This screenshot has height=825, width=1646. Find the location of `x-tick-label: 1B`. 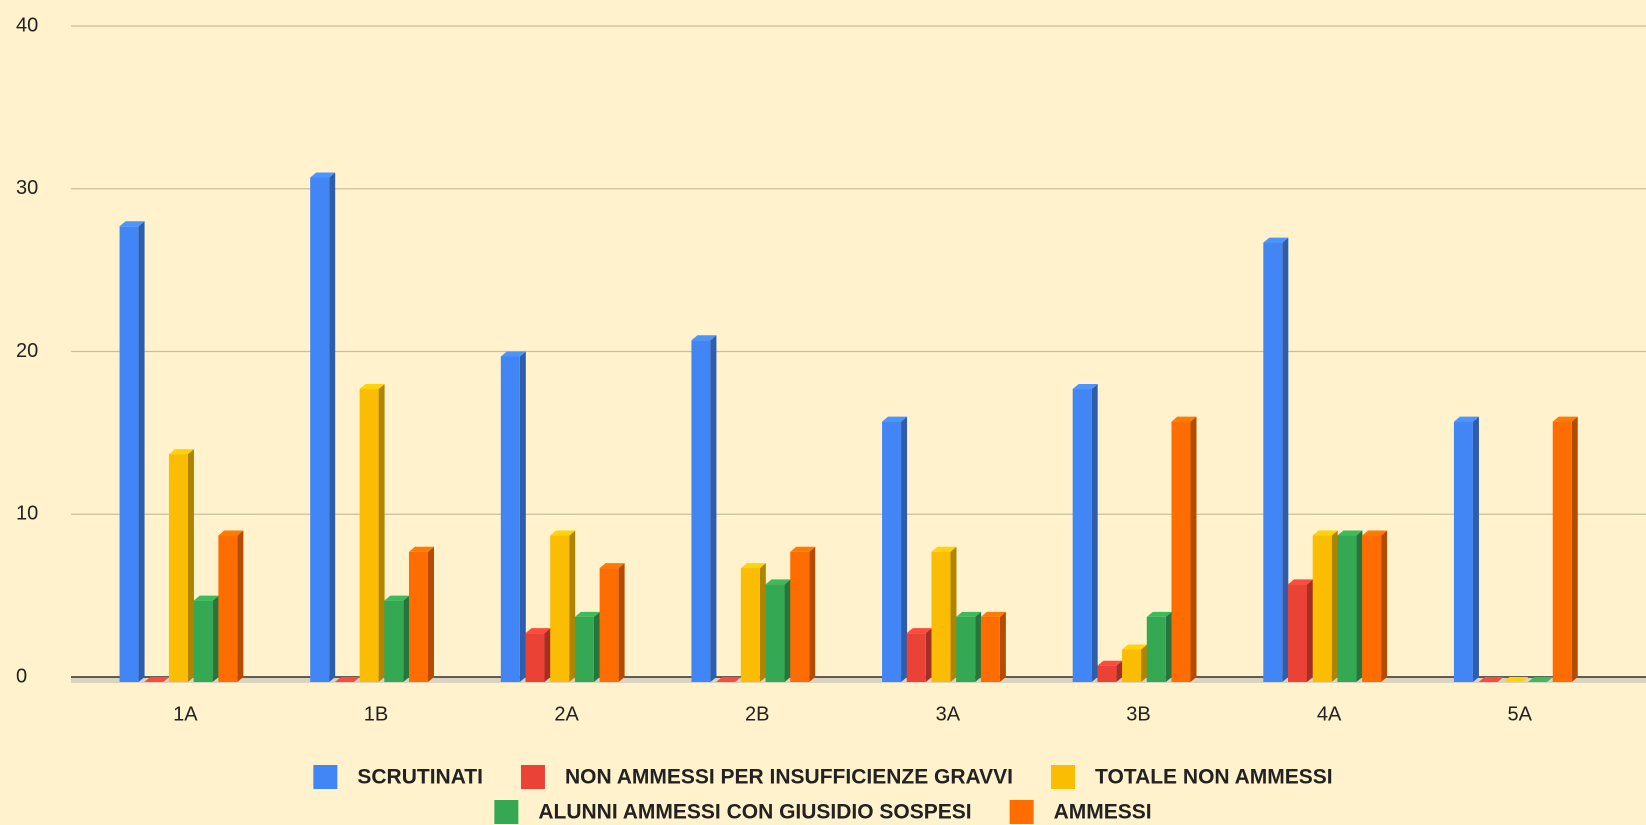

x-tick-label: 1B is located at coordinates (376, 714).